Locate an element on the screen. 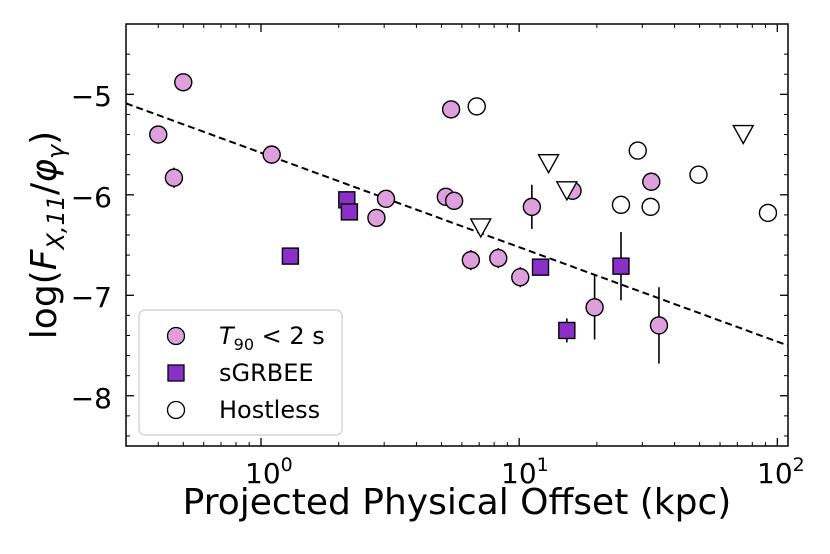 The width and height of the screenshot is (830, 554). legend-label-sgrbee: sGRBEE is located at coordinates (266, 373).